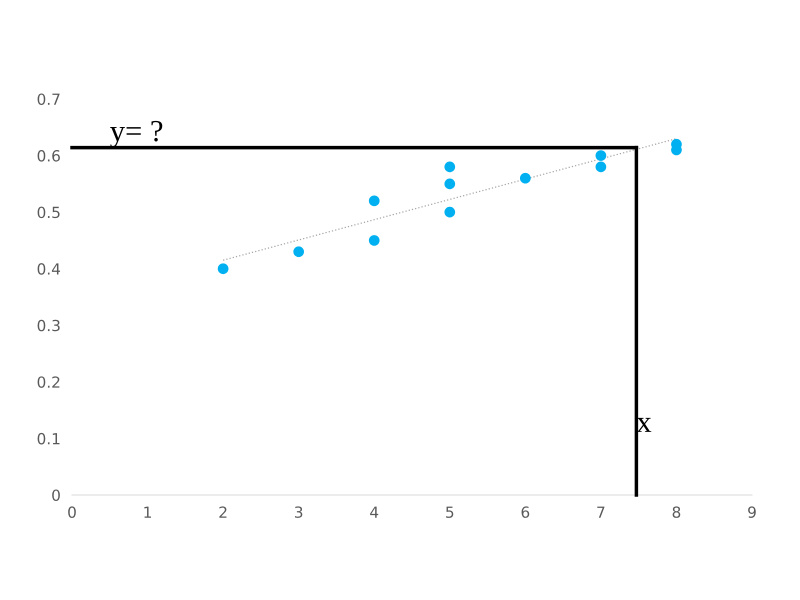 The height and width of the screenshot is (600, 800). What do you see at coordinates (56, 495) in the screenshot?
I see `y-tick-label: 0` at bounding box center [56, 495].